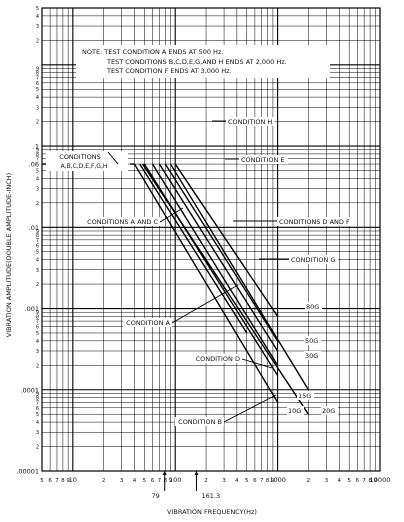 This screenshot has height=522, width=404. I want to click on annotation-161-arrowhead, so click(196, 473).